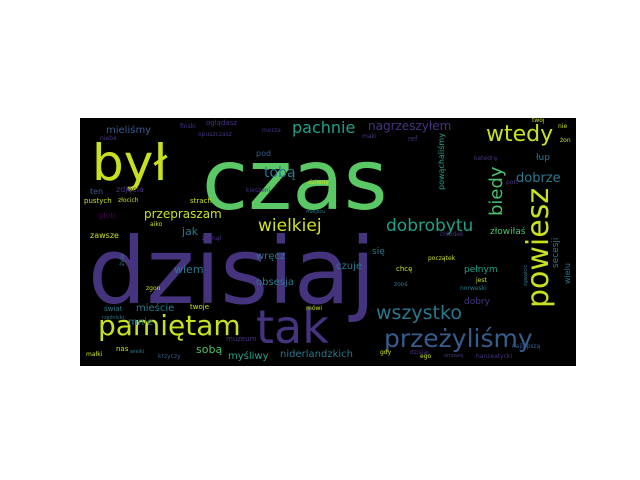  I want to click on word-czuje: czuje, so click(349, 266).